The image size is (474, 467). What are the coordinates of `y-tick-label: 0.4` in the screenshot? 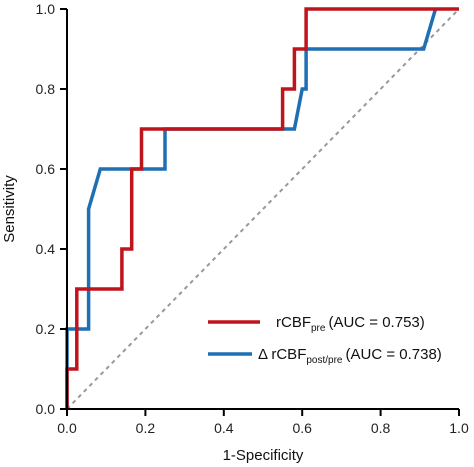 It's located at (46, 249).